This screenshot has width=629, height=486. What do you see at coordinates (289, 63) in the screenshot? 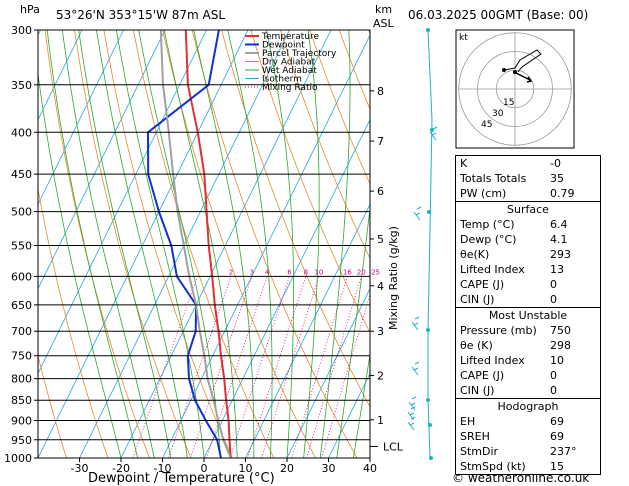
I see `legend-label: Dry Adiabat` at bounding box center [289, 63].